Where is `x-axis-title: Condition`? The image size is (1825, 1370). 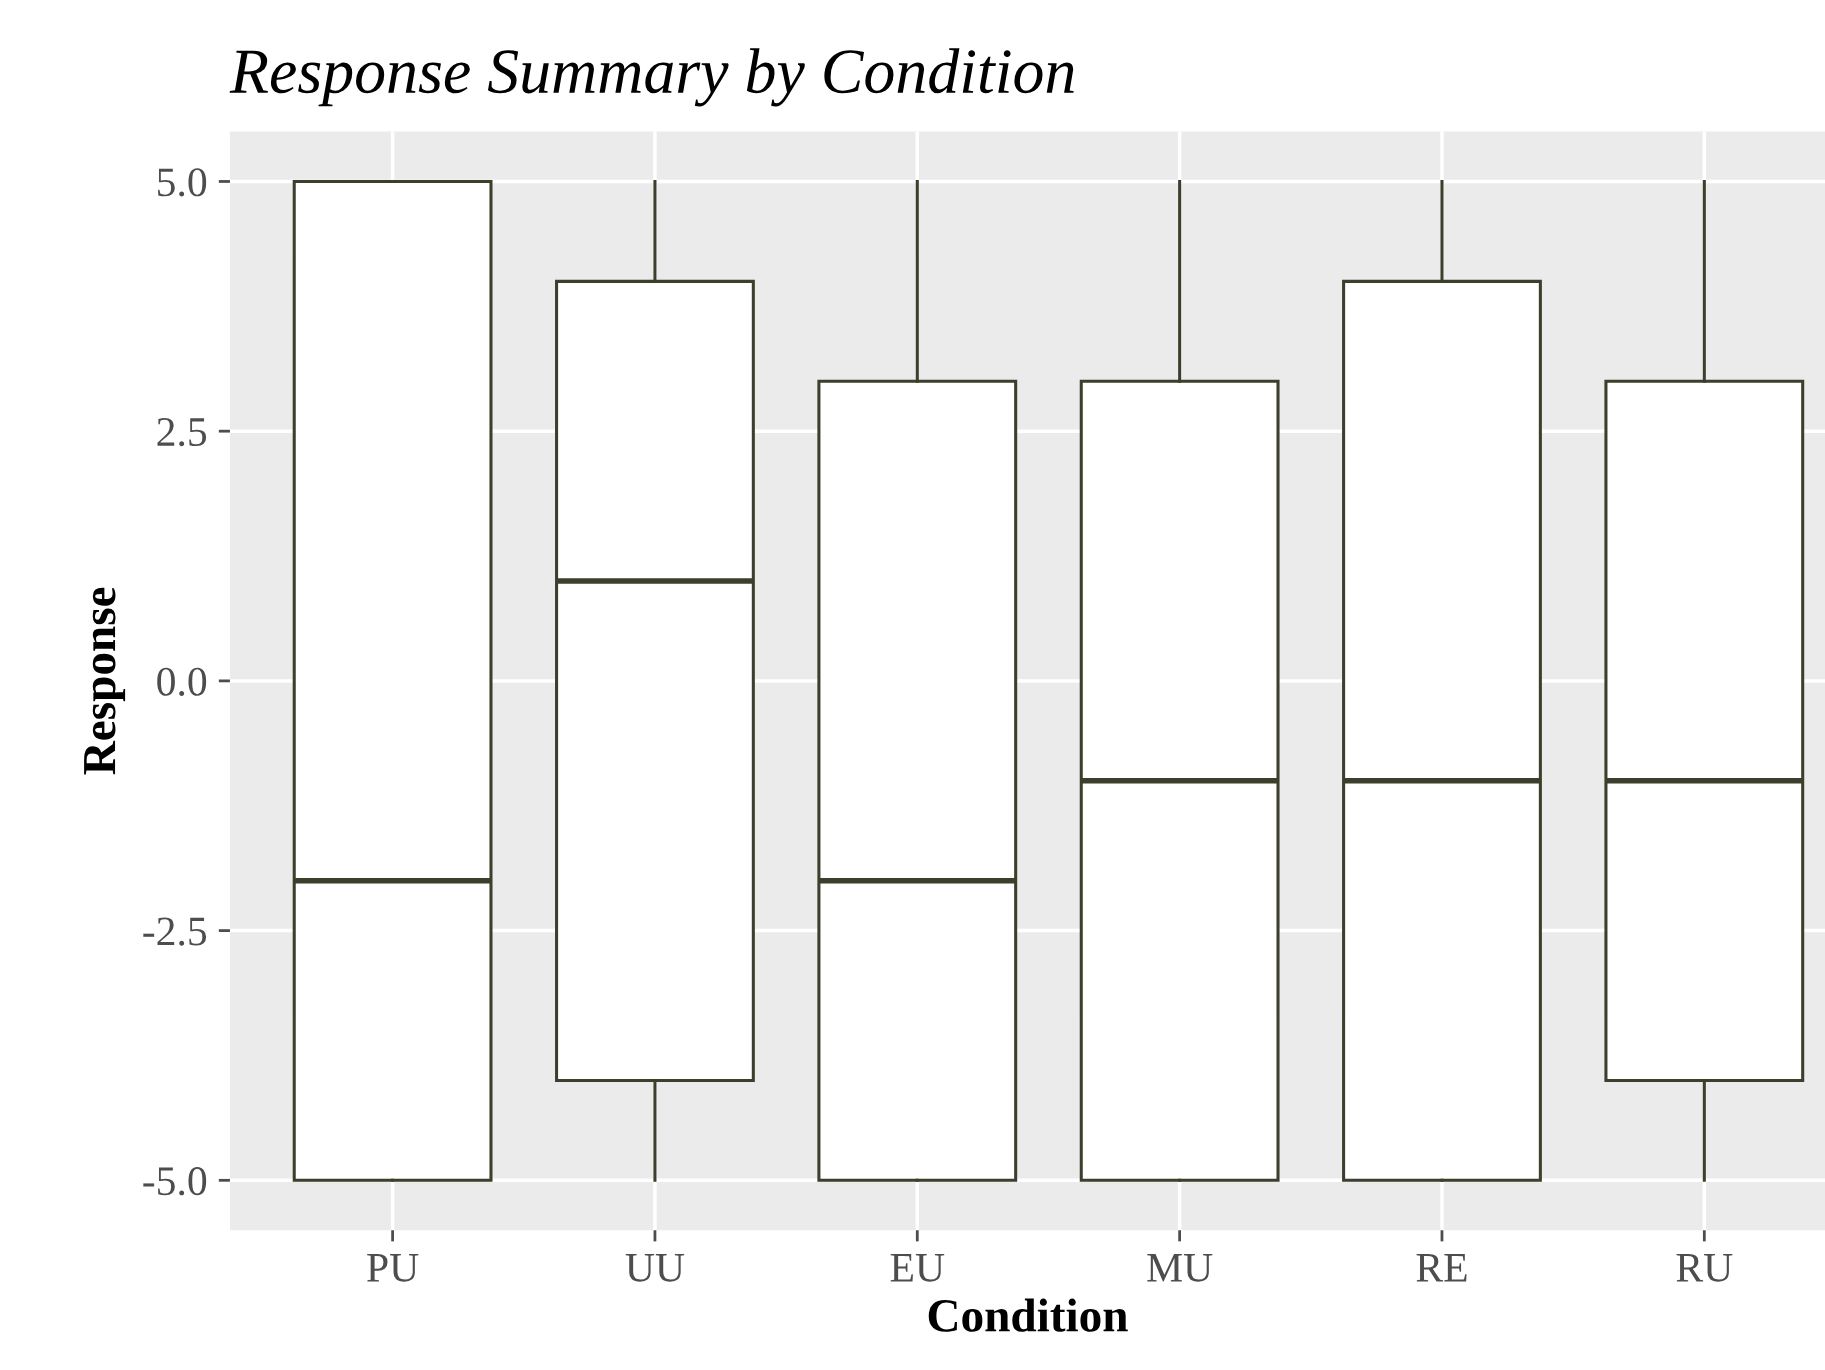
x-axis-title: Condition is located at coordinates (1028, 1315).